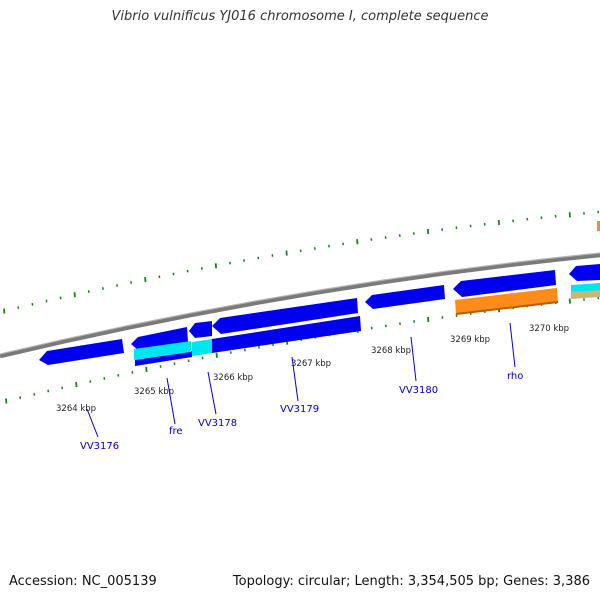  What do you see at coordinates (470, 340) in the screenshot?
I see `tick-label-3269: 3269 kbp` at bounding box center [470, 340].